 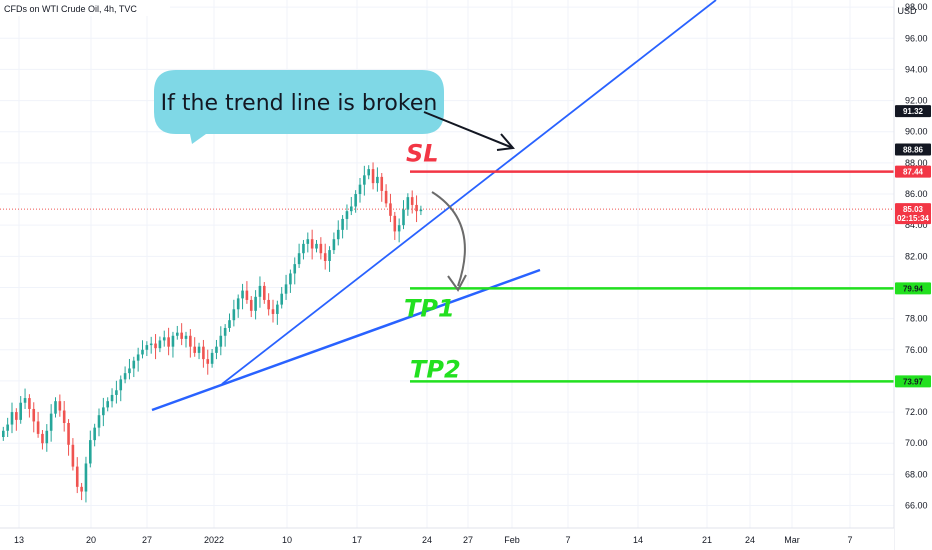 I want to click on price-tick-label: 82.00, so click(x=916, y=256).